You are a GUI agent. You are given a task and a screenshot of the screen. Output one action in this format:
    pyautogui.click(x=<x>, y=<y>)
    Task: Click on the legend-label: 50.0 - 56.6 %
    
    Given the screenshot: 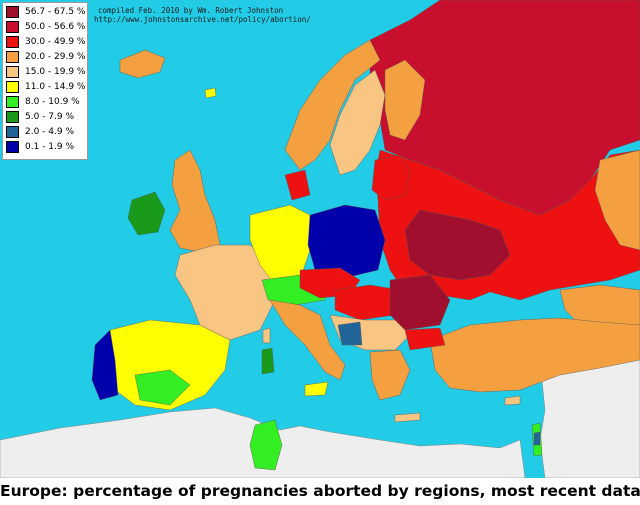 What is the action you would take?
    pyautogui.click(x=55, y=27)
    